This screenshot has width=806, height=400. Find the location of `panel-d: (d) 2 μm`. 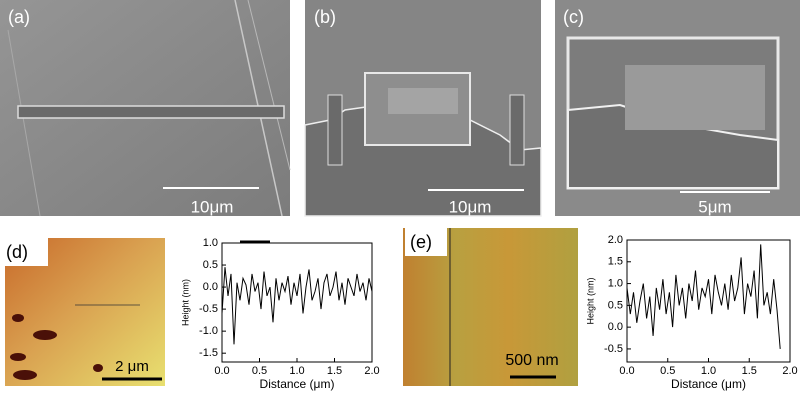

panel-d: (d) 2 μm is located at coordinates (82, 311).